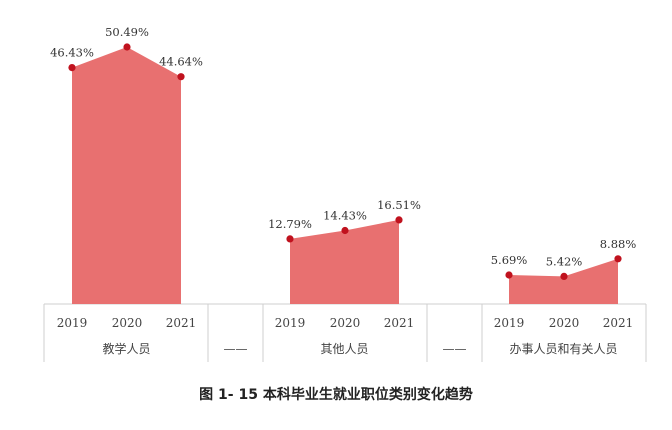 The width and height of the screenshot is (672, 430). What do you see at coordinates (72, 323) in the screenshot?
I see `x-tick-label-1-2019: 2019` at bounding box center [72, 323].